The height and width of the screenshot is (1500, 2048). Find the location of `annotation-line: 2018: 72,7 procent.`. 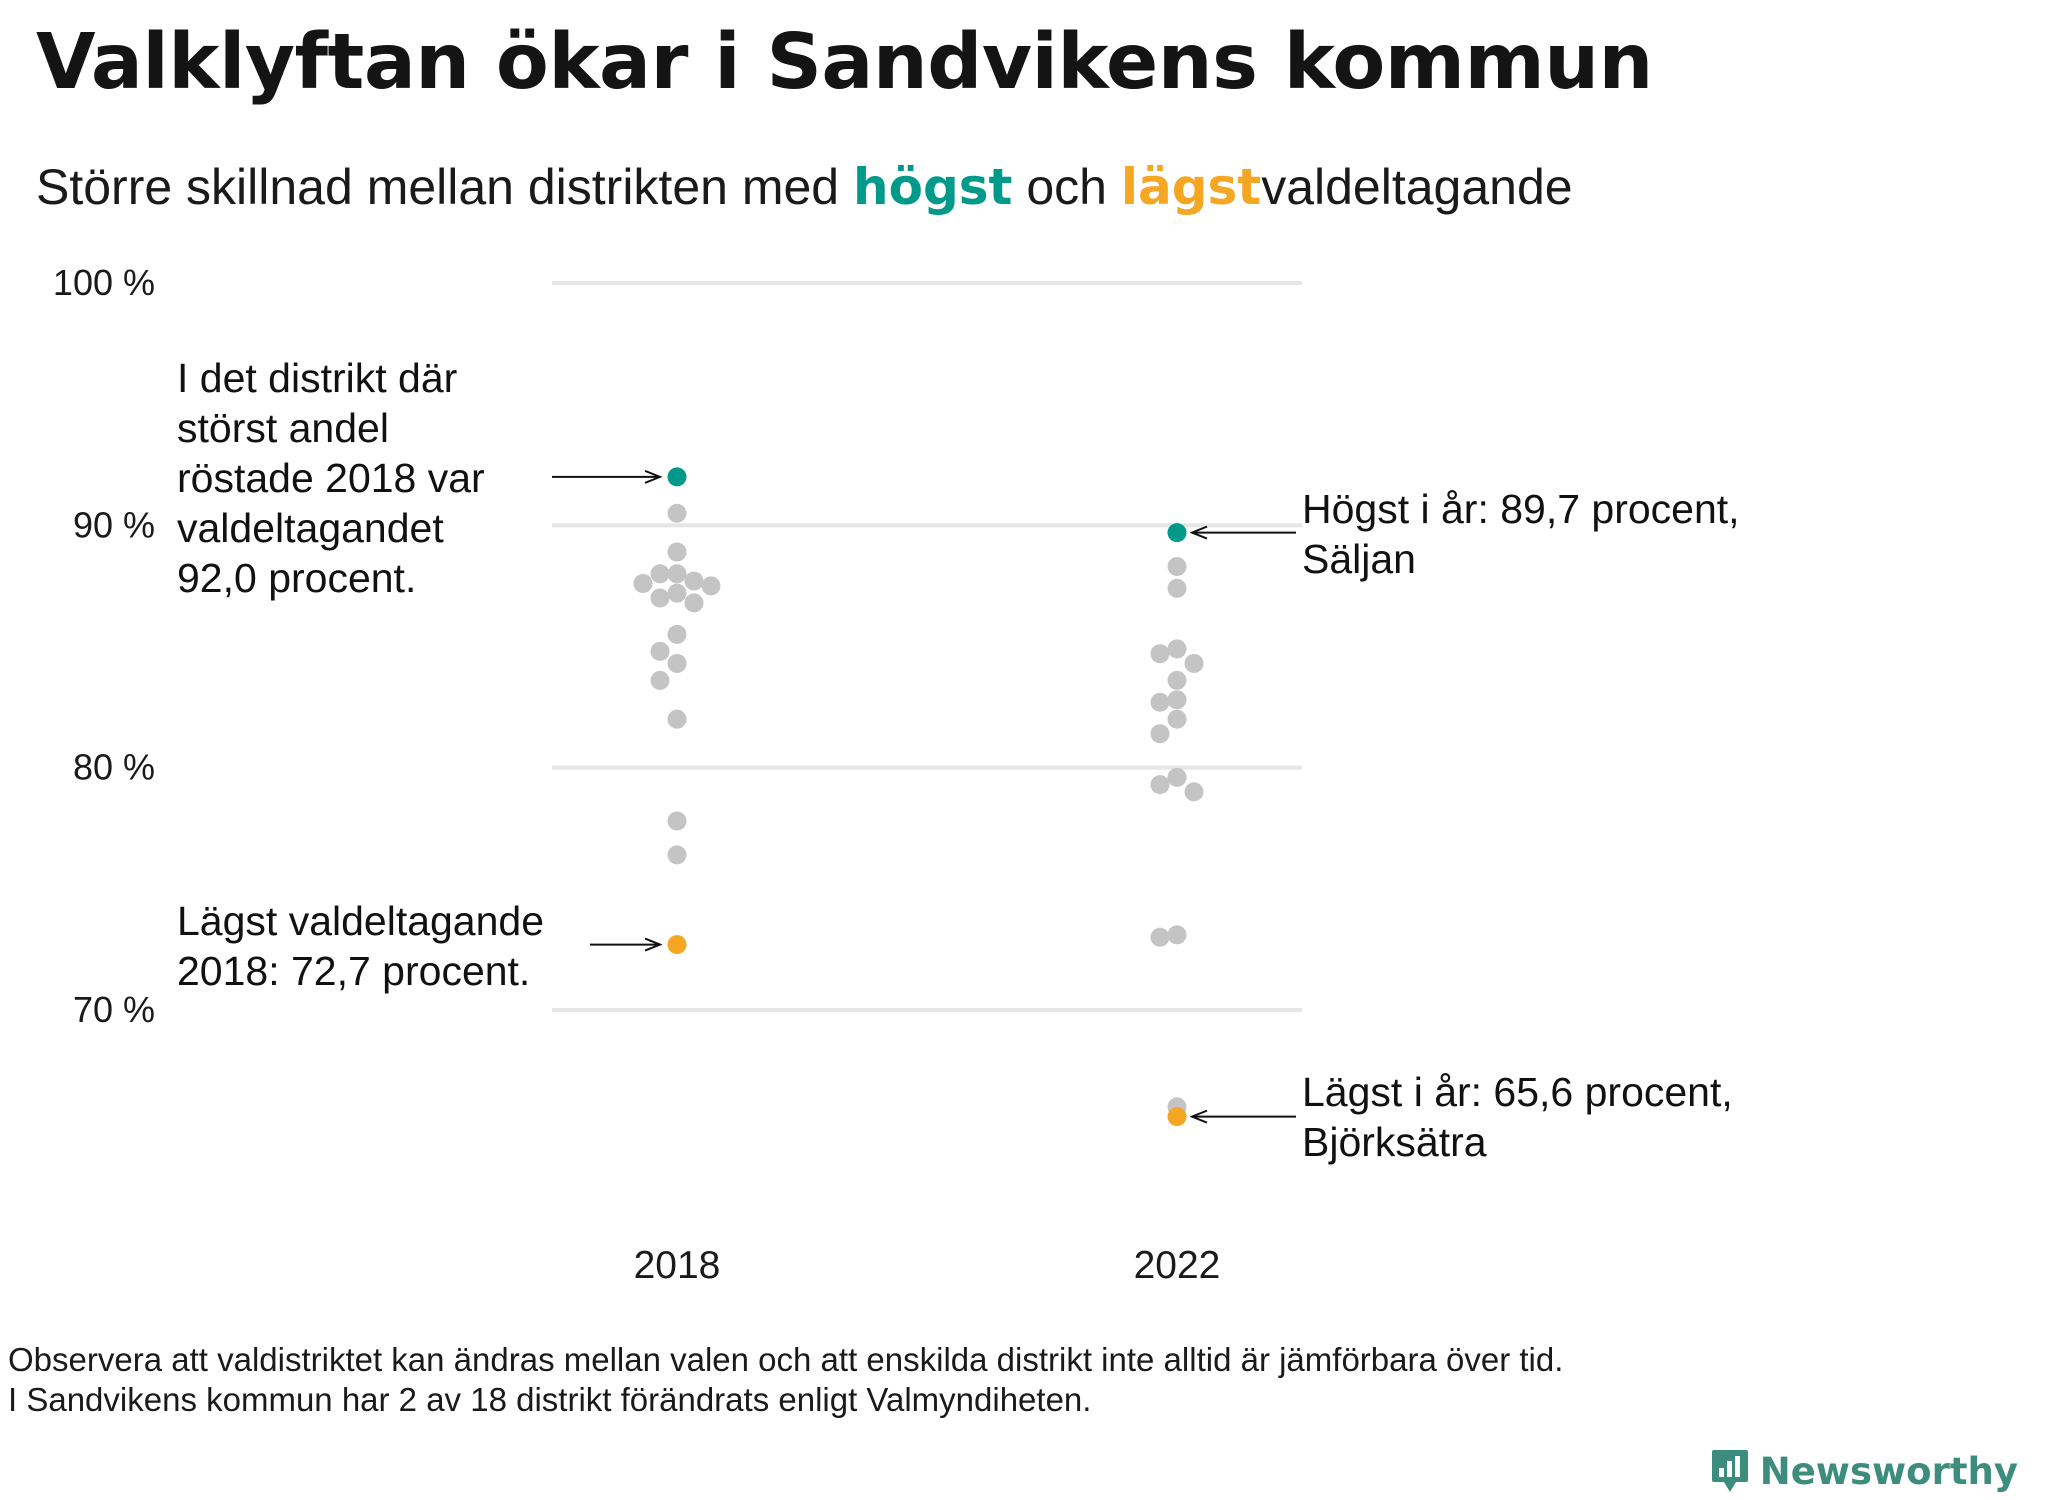

annotation-line: 2018: 72,7 procent. is located at coordinates (353, 971).